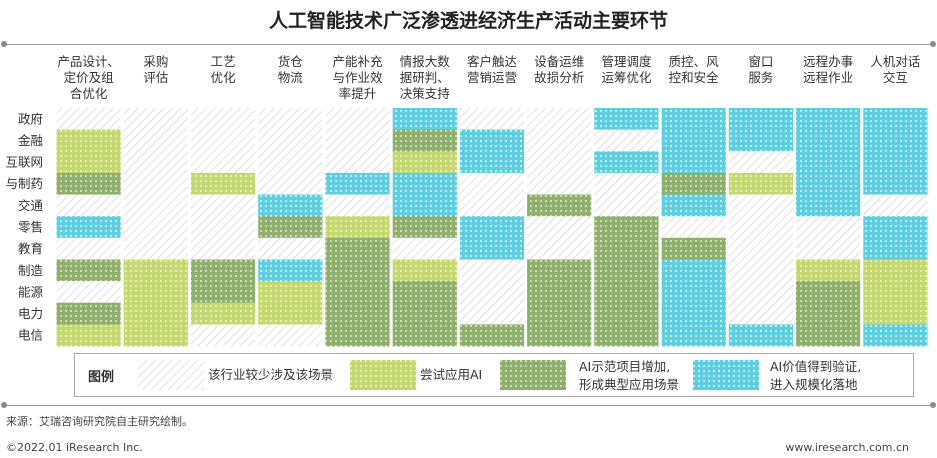 This screenshot has height=458, width=937. Describe the element at coordinates (895, 69) in the screenshot. I see `column-label: 人机对话交互` at that location.